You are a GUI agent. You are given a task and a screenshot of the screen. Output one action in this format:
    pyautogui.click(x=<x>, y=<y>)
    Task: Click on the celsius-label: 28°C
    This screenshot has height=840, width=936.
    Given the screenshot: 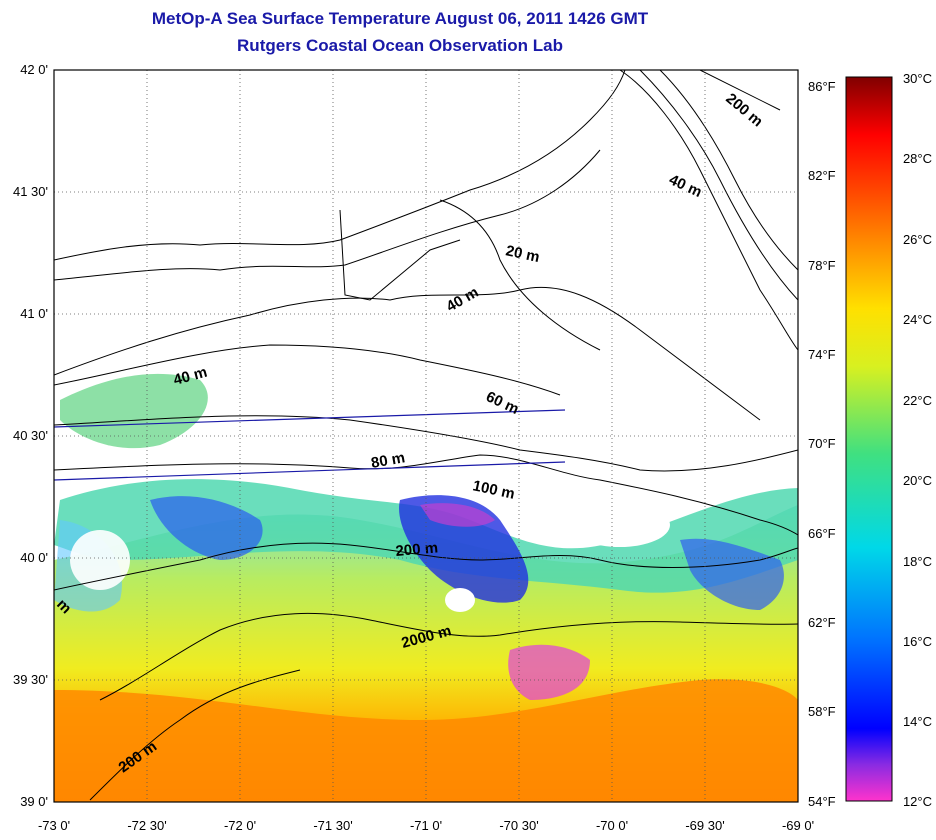 What is the action you would take?
    pyautogui.click(x=917, y=158)
    